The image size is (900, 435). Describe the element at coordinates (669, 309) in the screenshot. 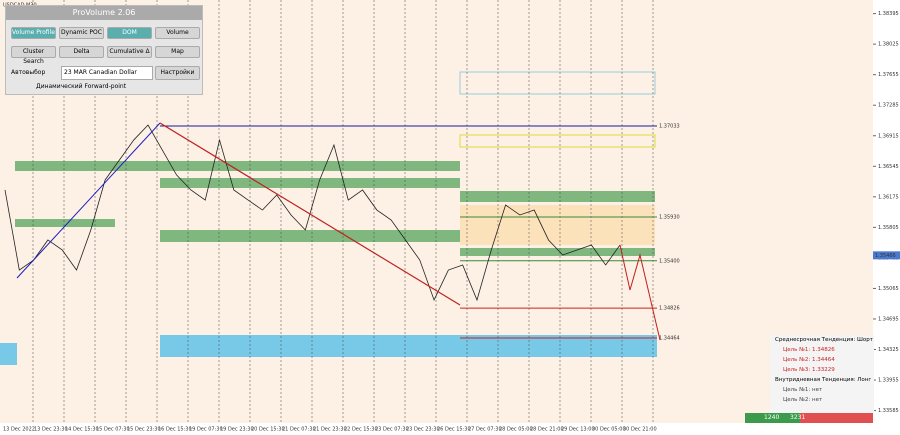

I see `level-label: 1.34826` at that location.